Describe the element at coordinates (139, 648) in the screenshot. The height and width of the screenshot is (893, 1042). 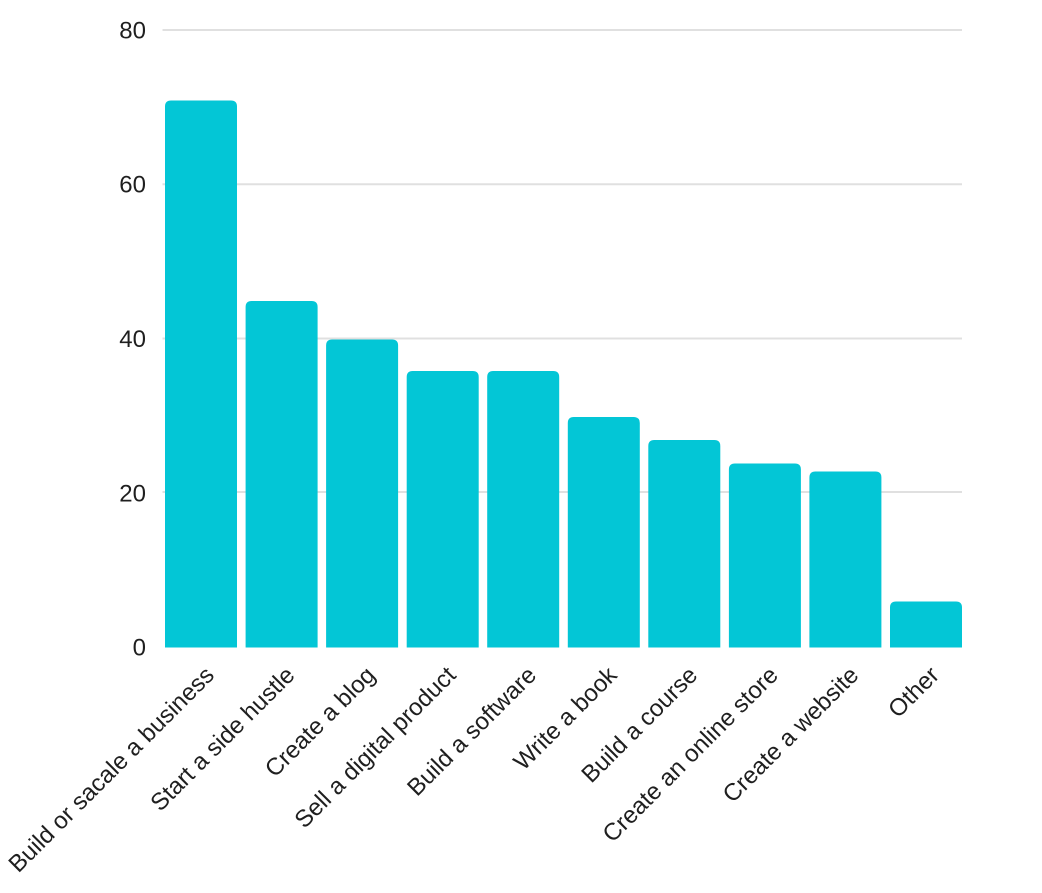
I see `svg-text: 0` at that location.